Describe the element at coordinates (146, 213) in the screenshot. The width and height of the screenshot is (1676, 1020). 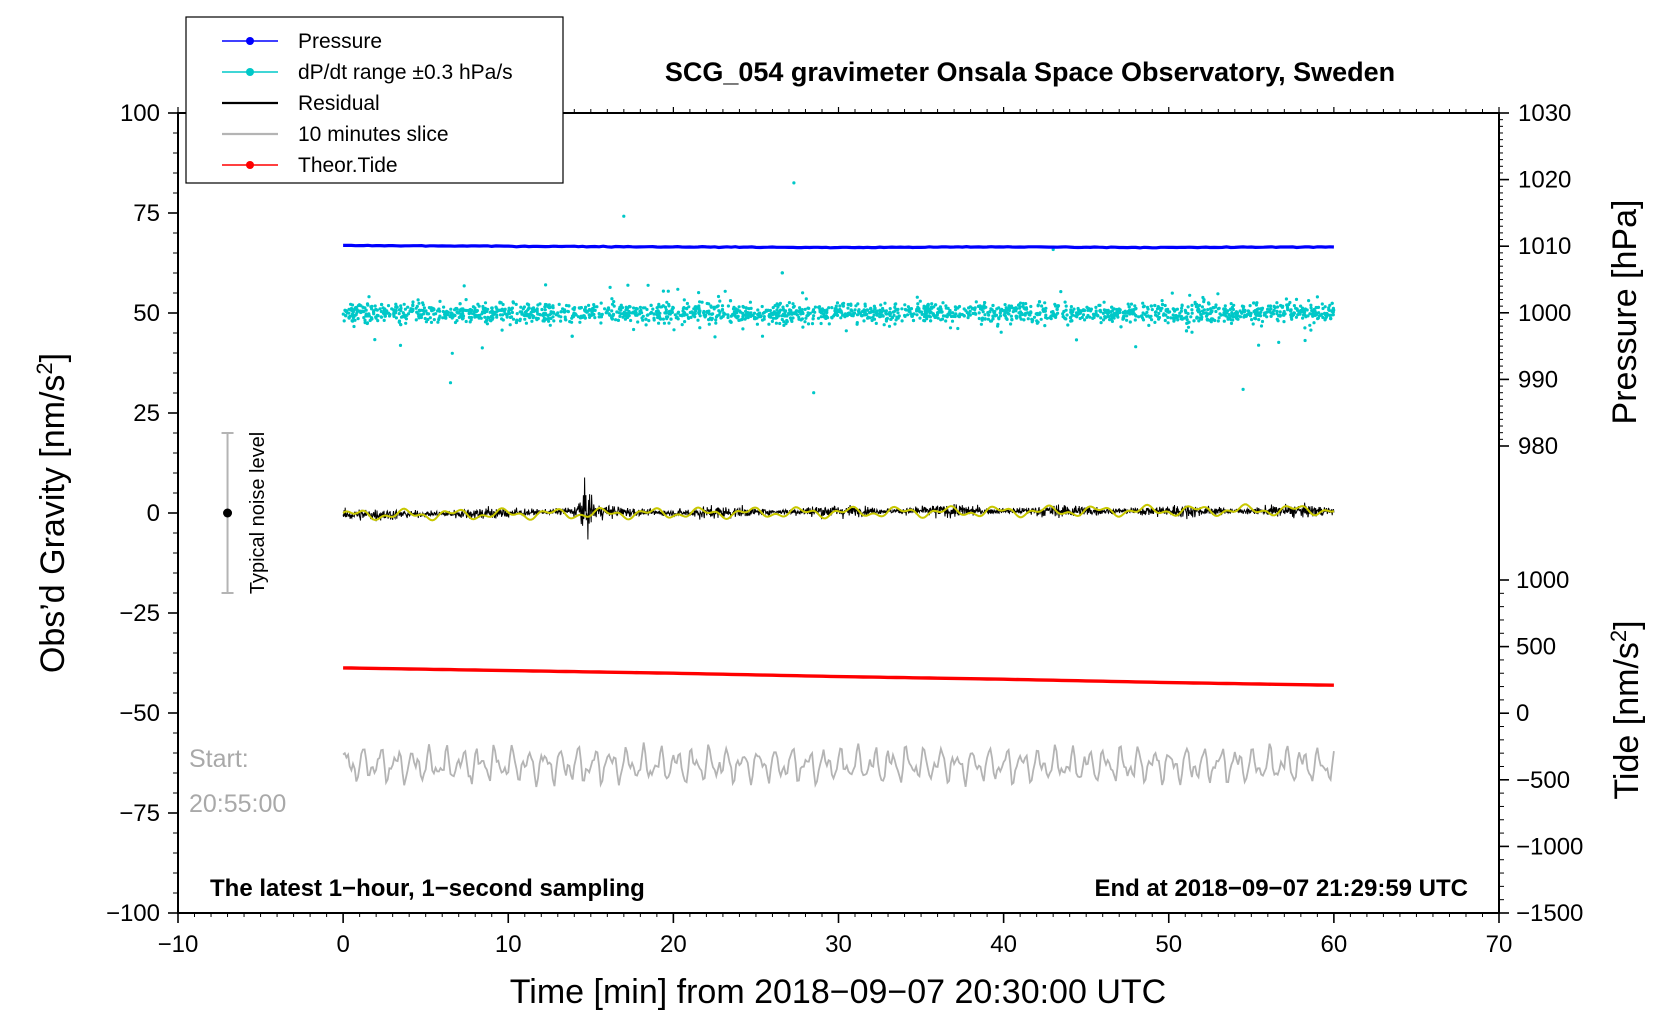
I see `gravity-tick-label: 75` at that location.